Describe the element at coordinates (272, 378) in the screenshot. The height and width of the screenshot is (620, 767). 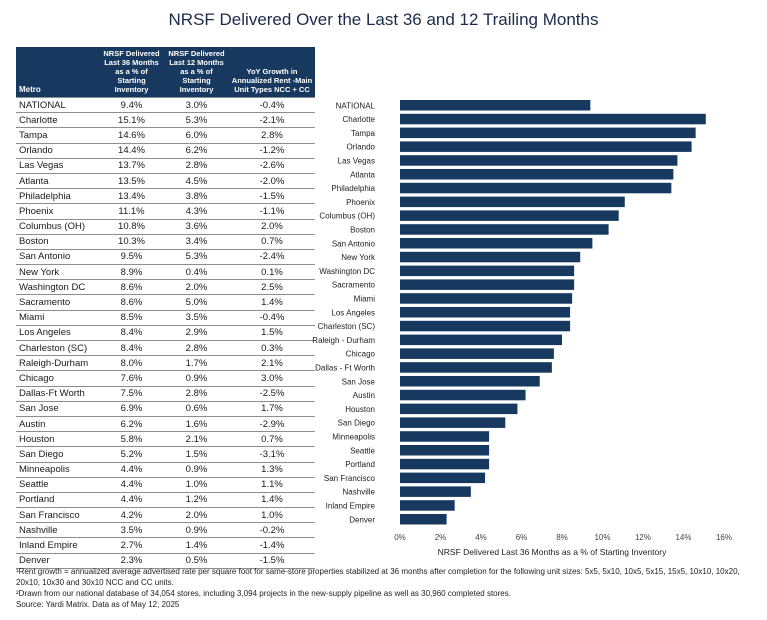
I see `cell-rent-growth: 3.0%` at that location.